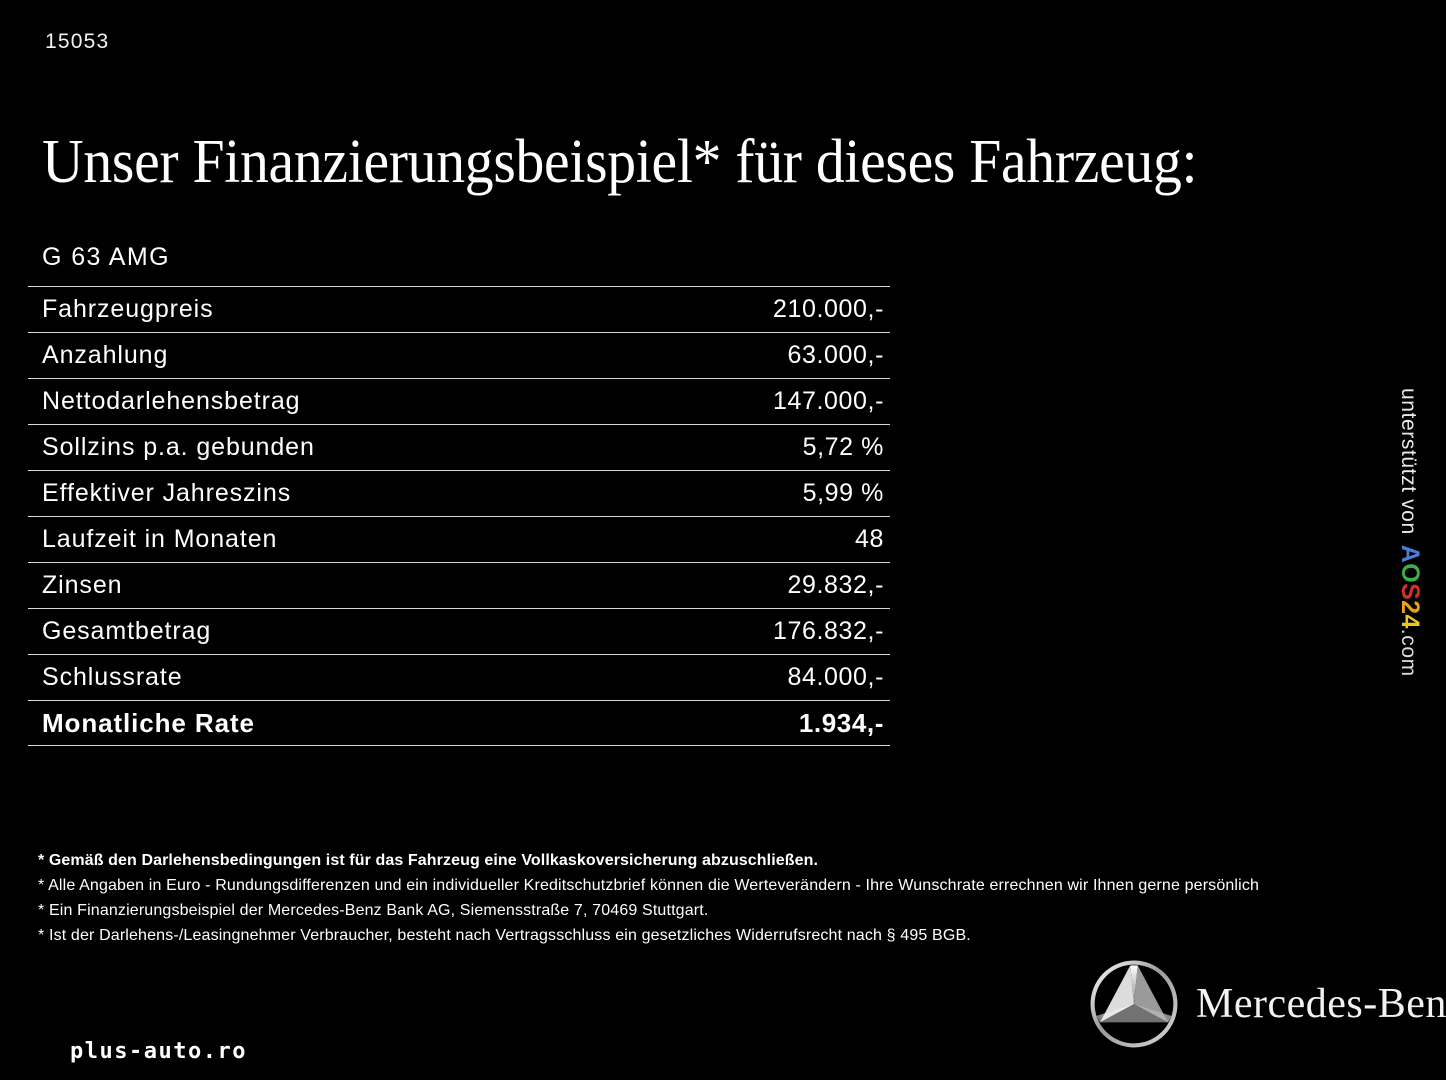 The height and width of the screenshot is (1080, 1446). I want to click on row-label: Sollzins p.a. gebunden, so click(178, 447).